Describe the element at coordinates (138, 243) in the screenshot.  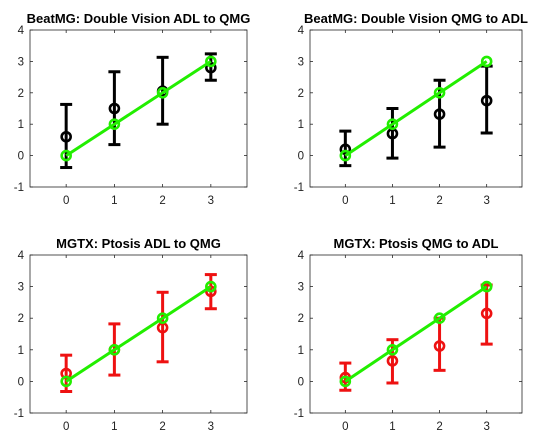
I see `chart-title: MGTX: Ptosis ADL to QMG` at that location.